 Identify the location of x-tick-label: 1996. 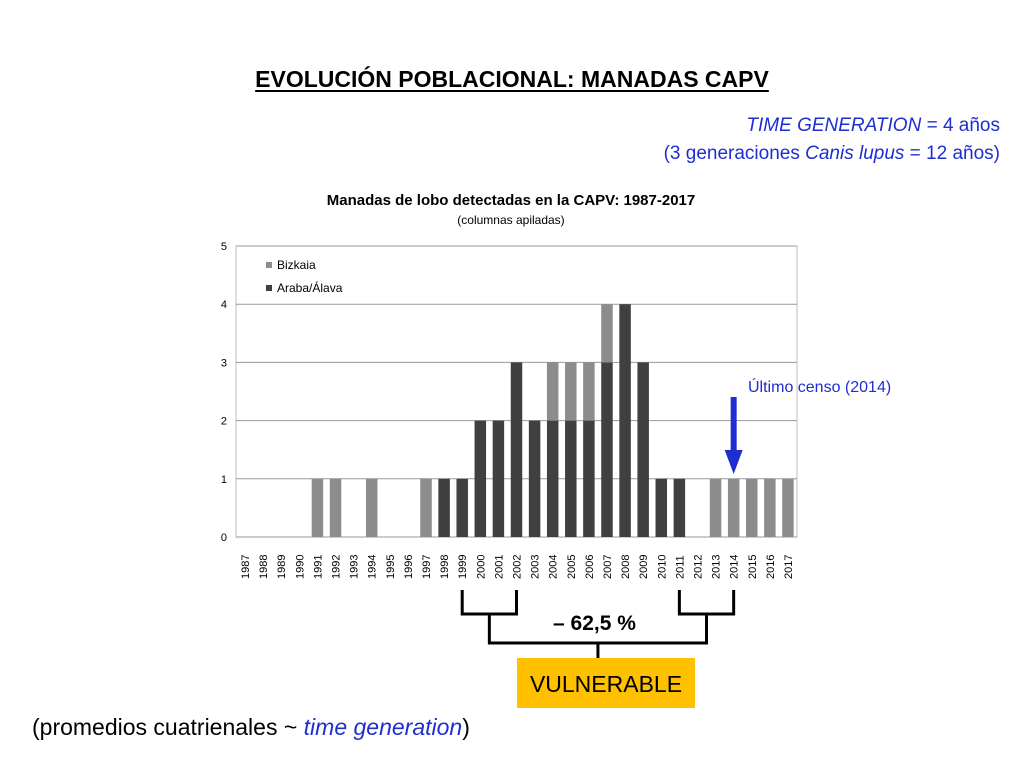
(409, 567).